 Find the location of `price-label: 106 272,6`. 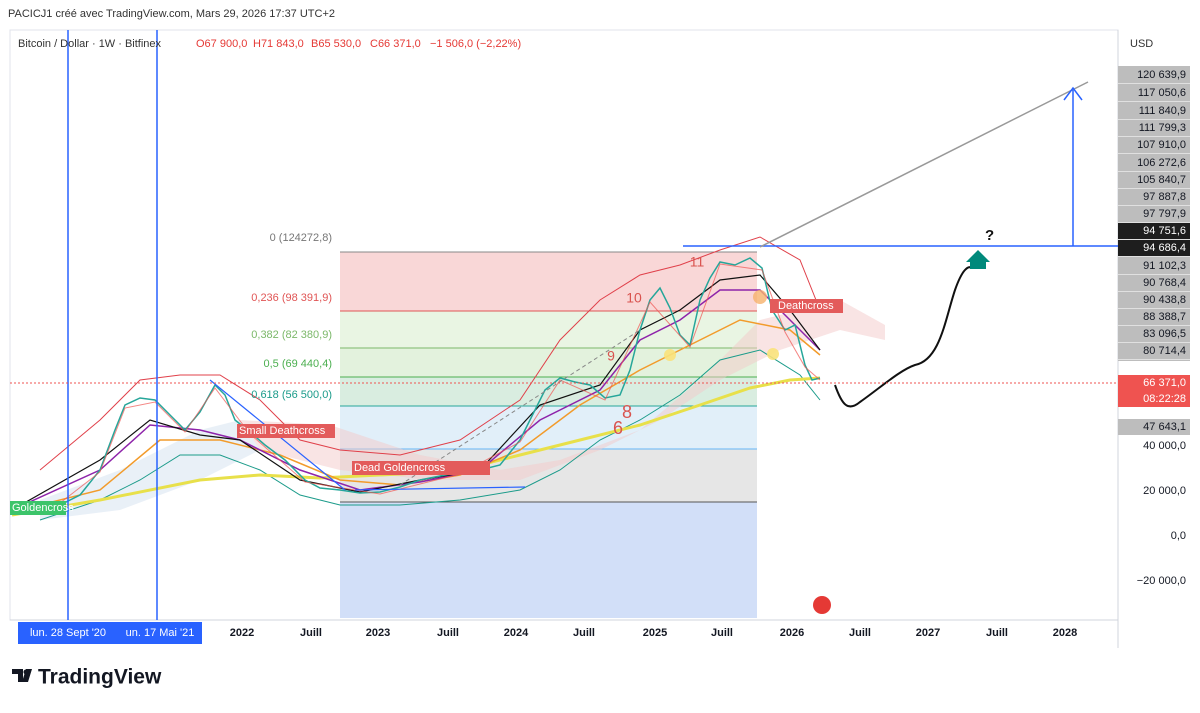

price-label: 106 272,6 is located at coordinates (1161, 163).